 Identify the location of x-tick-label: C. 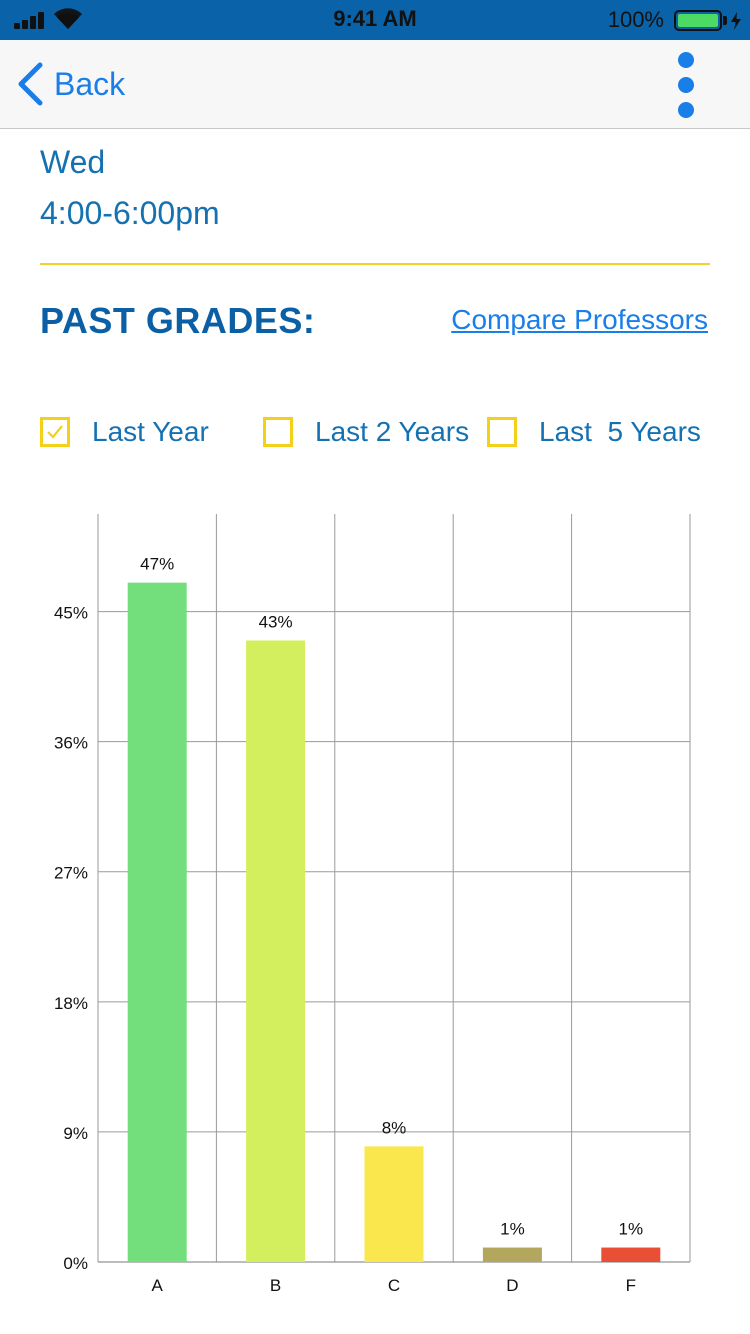
(394, 1285).